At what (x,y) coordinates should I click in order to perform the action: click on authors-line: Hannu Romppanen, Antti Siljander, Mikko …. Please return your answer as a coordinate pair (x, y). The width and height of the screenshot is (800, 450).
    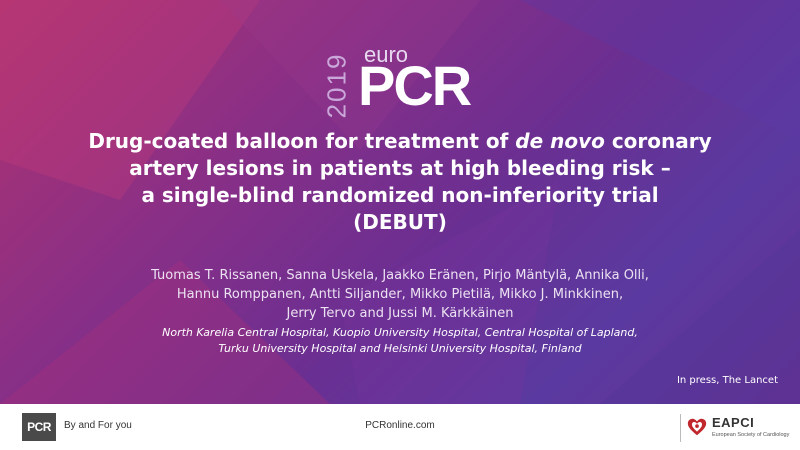
    Looking at the image, I should click on (400, 294).